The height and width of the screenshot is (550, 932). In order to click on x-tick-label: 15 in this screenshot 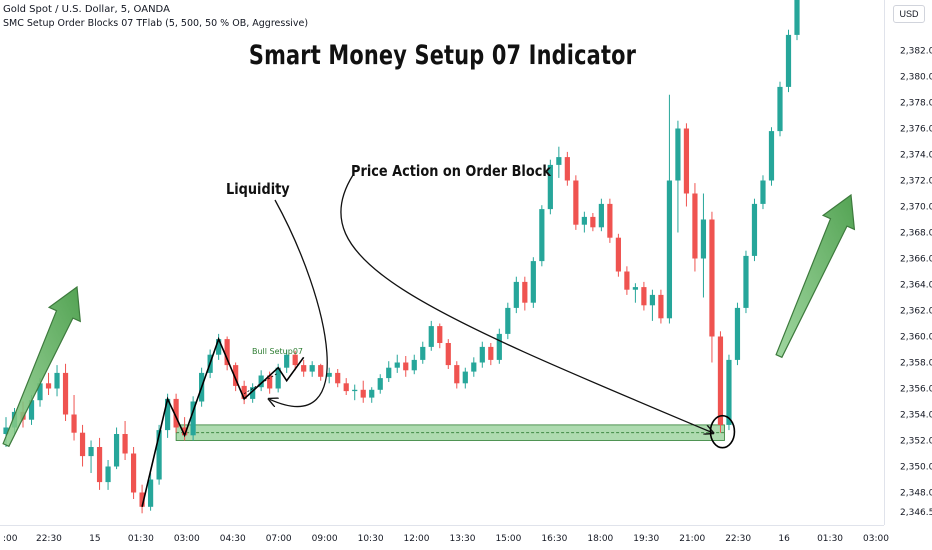, I will do `click(94, 539)`.